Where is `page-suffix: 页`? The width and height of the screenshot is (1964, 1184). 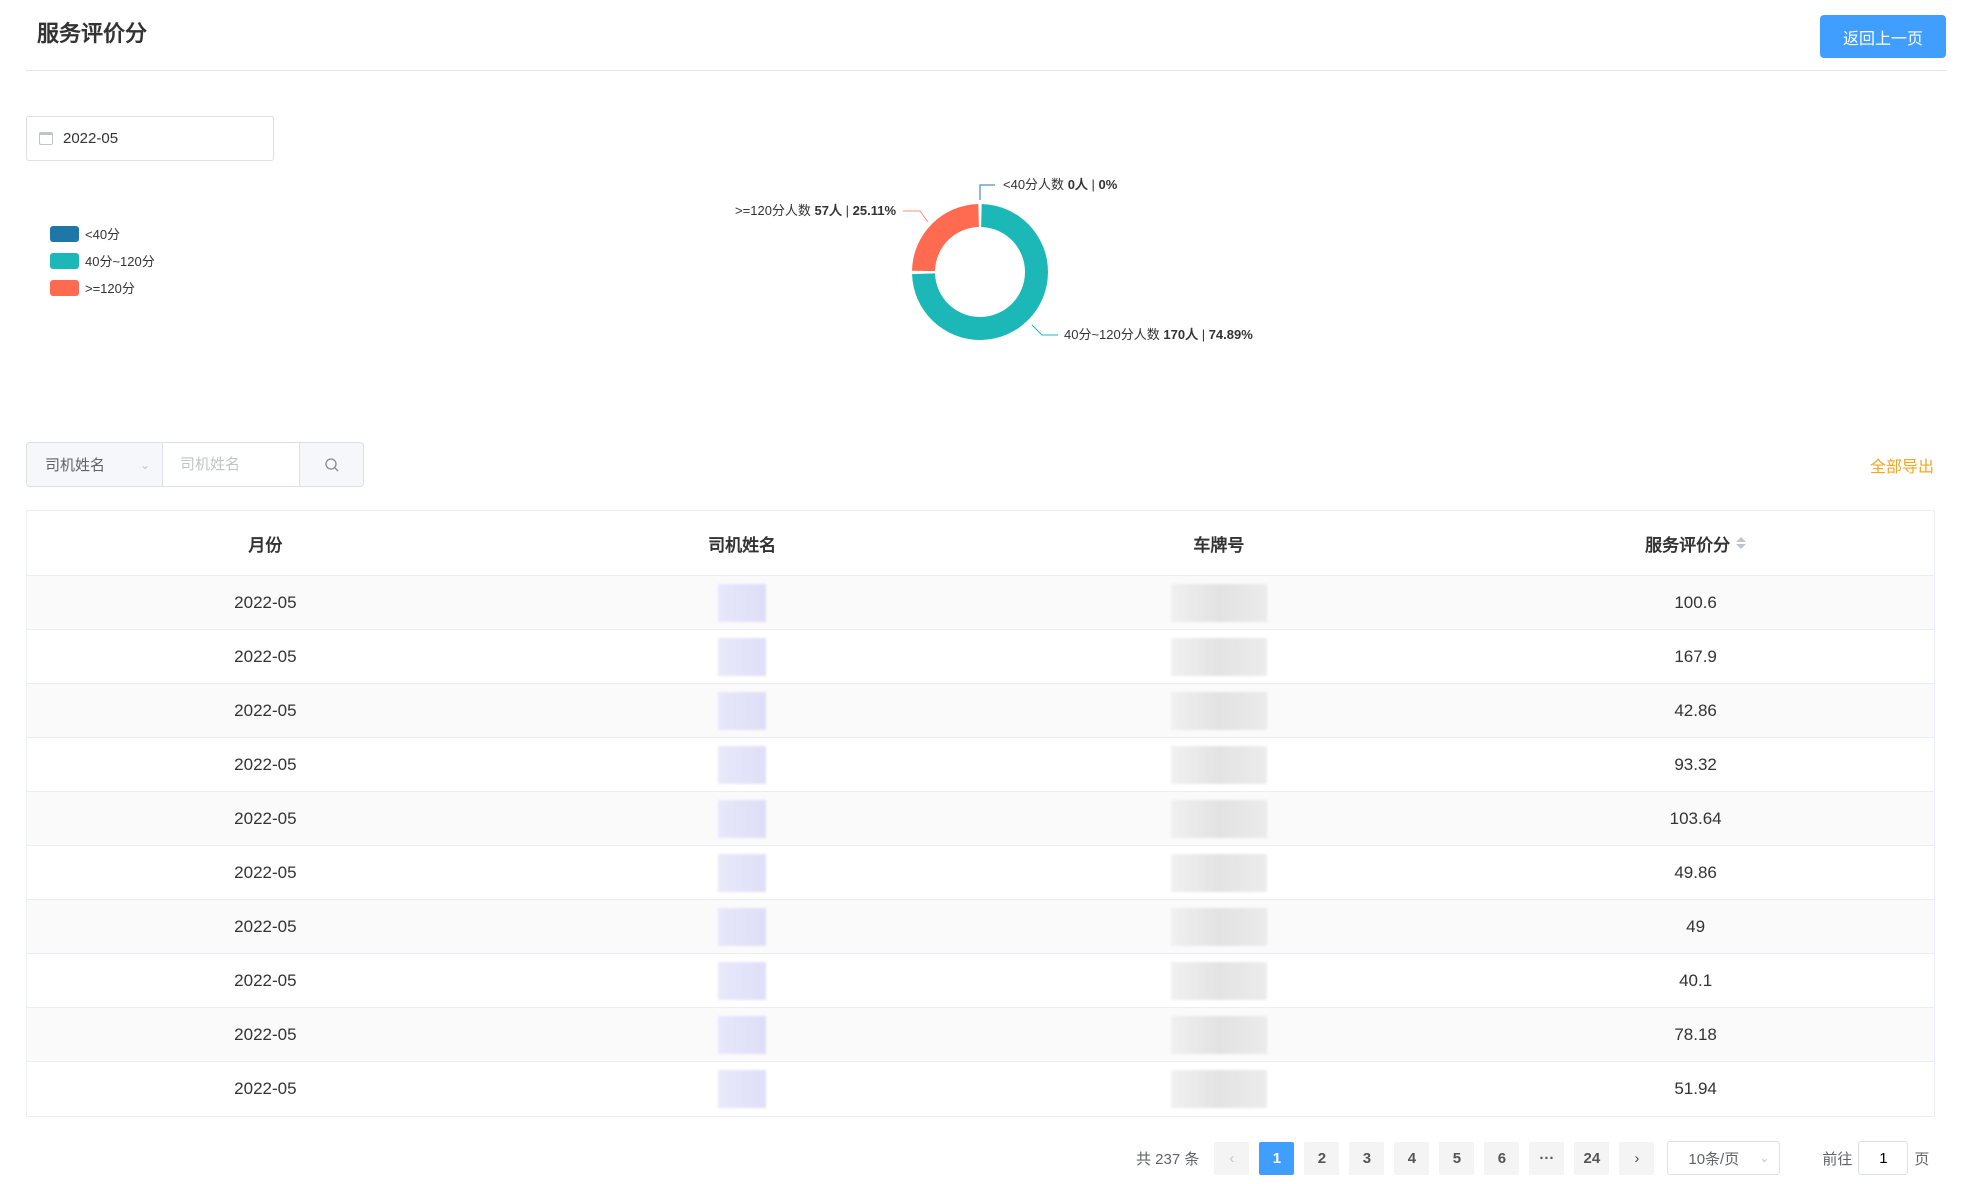
page-suffix: 页 is located at coordinates (1922, 1159).